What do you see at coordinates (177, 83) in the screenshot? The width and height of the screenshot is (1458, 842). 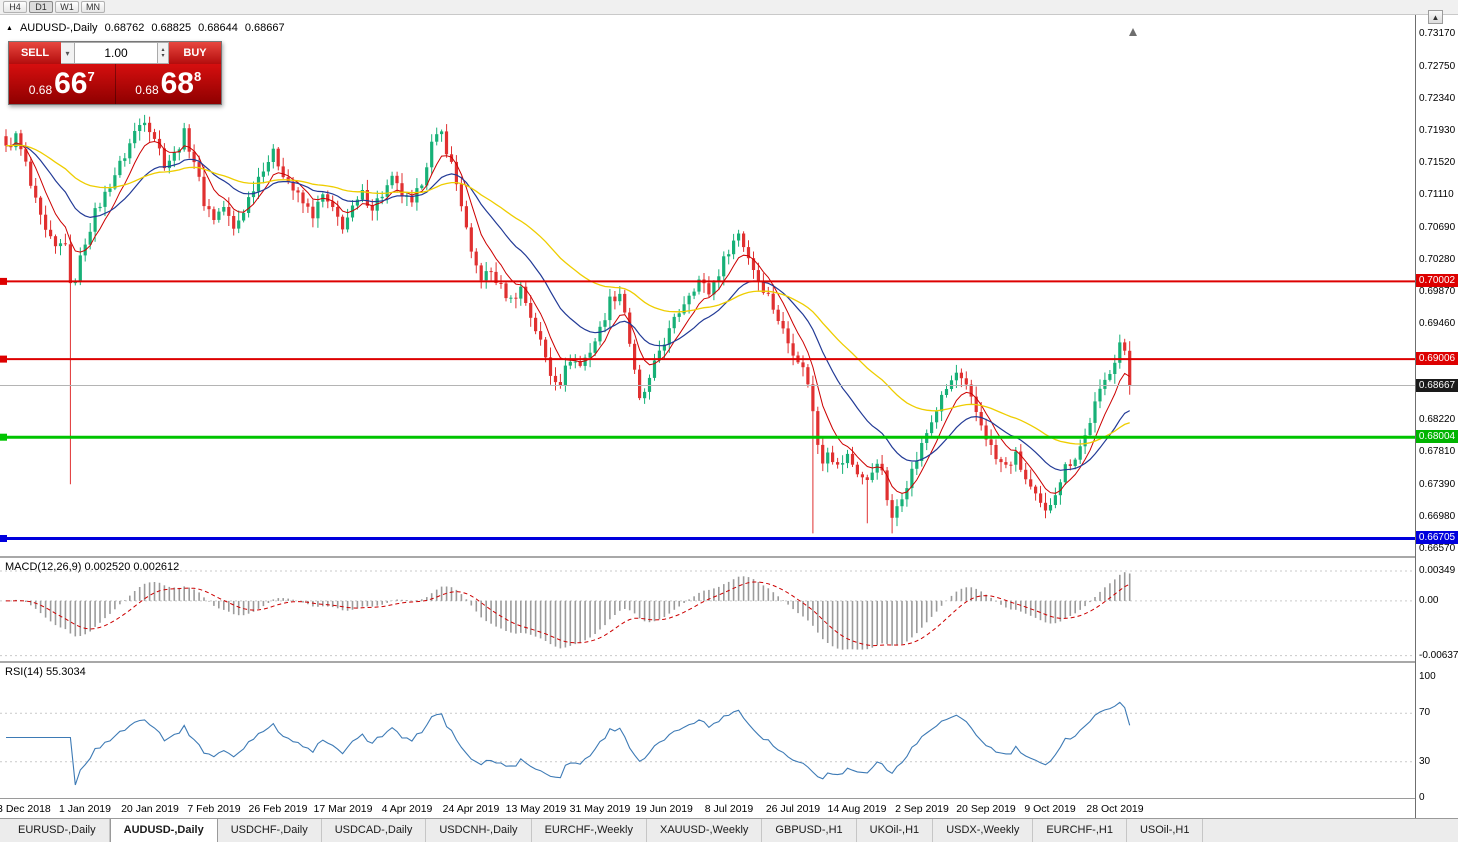 I see `buy-price-main: 68` at bounding box center [177, 83].